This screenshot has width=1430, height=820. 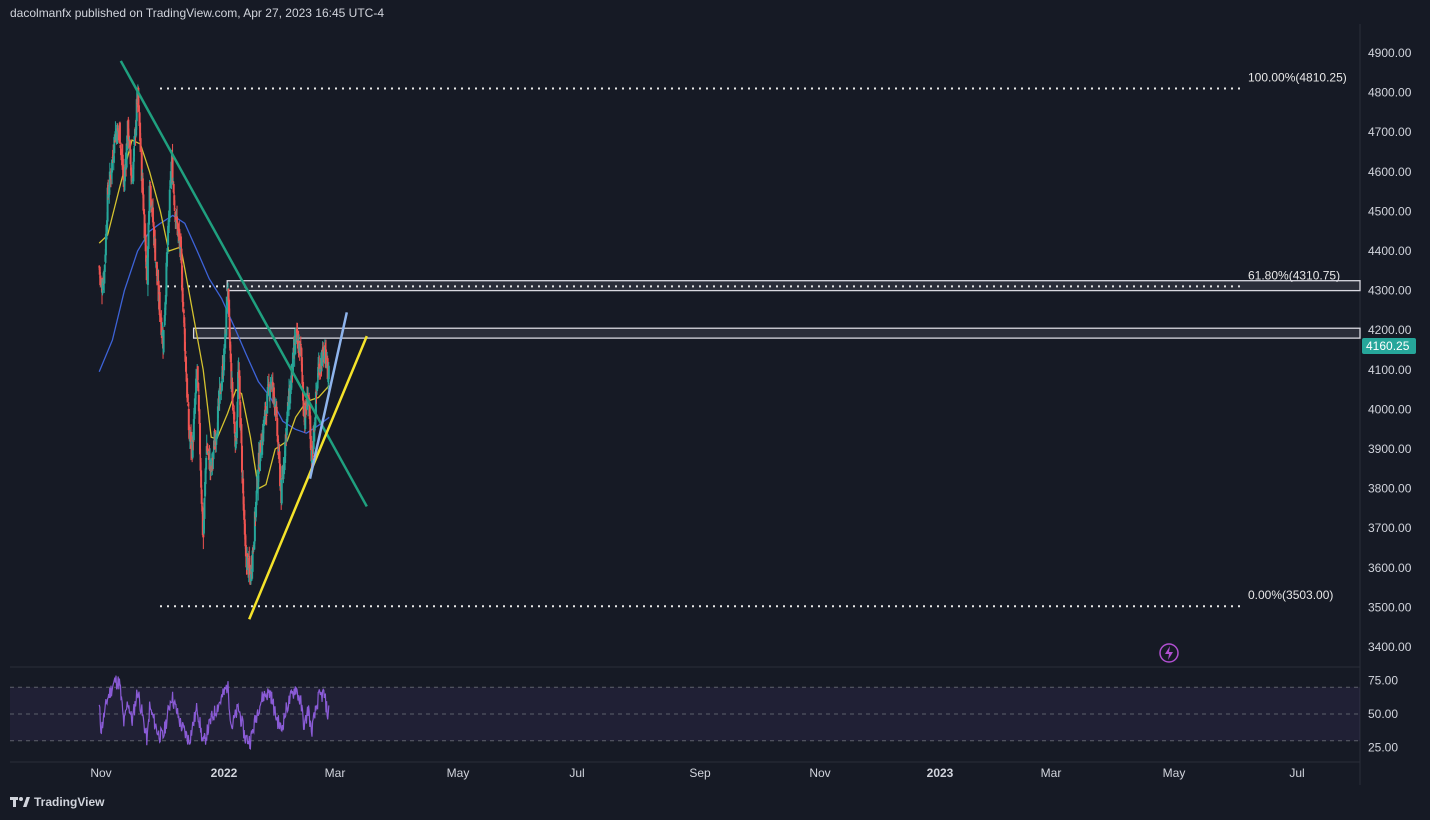 What do you see at coordinates (1390, 607) in the screenshot?
I see `price-tick-label: 3500.00` at bounding box center [1390, 607].